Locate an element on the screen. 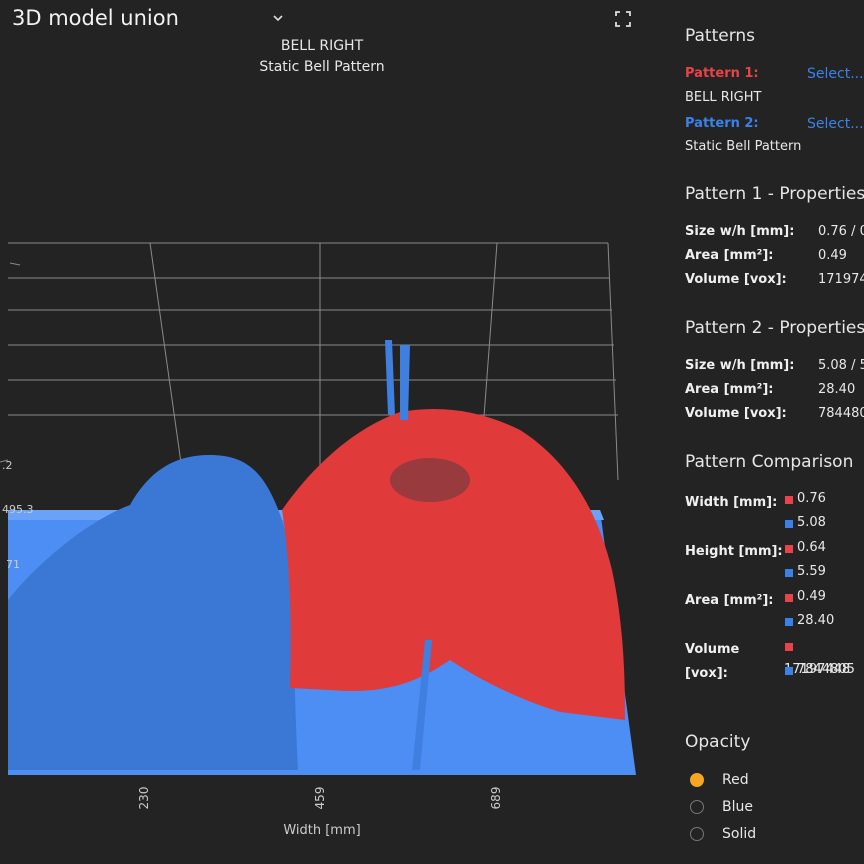 This screenshot has width=864, height=864. plot-subtitle: Static Bell Pattern is located at coordinates (322, 67).